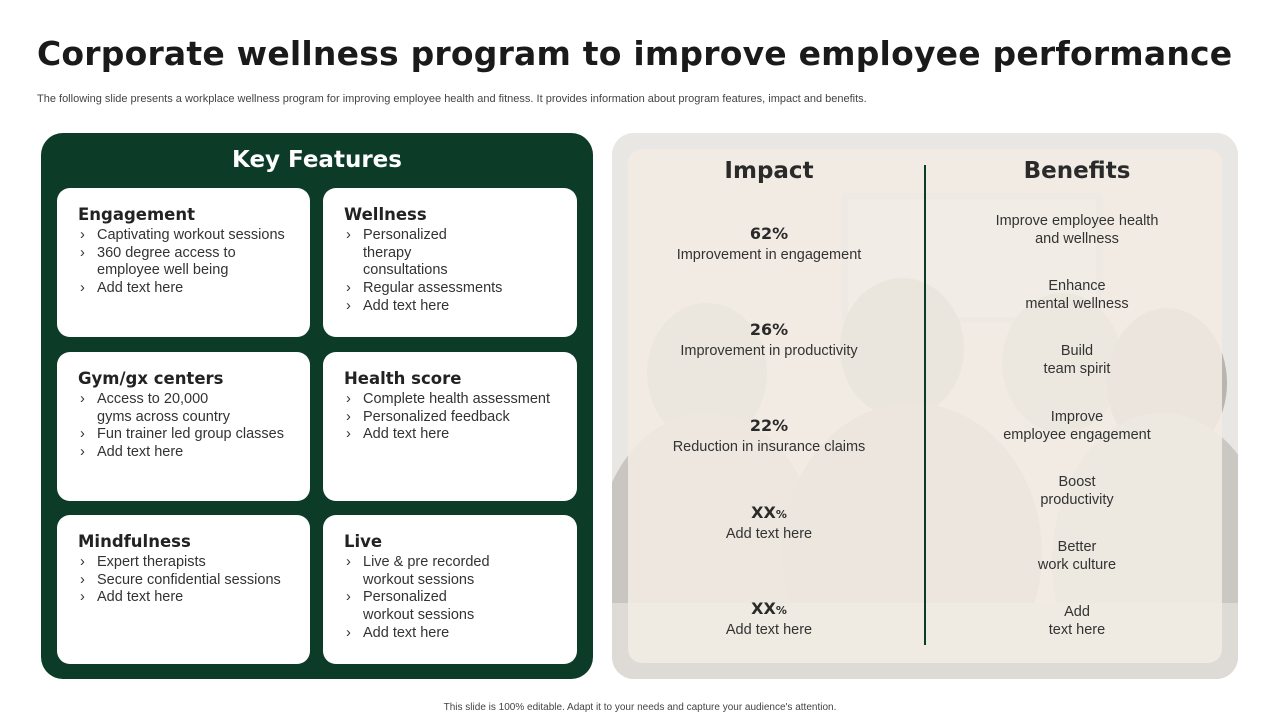 Image resolution: width=1280 pixels, height=720 pixels. What do you see at coordinates (1077, 230) in the screenshot?
I see `benefit-item: Improve employee health and wellness` at bounding box center [1077, 230].